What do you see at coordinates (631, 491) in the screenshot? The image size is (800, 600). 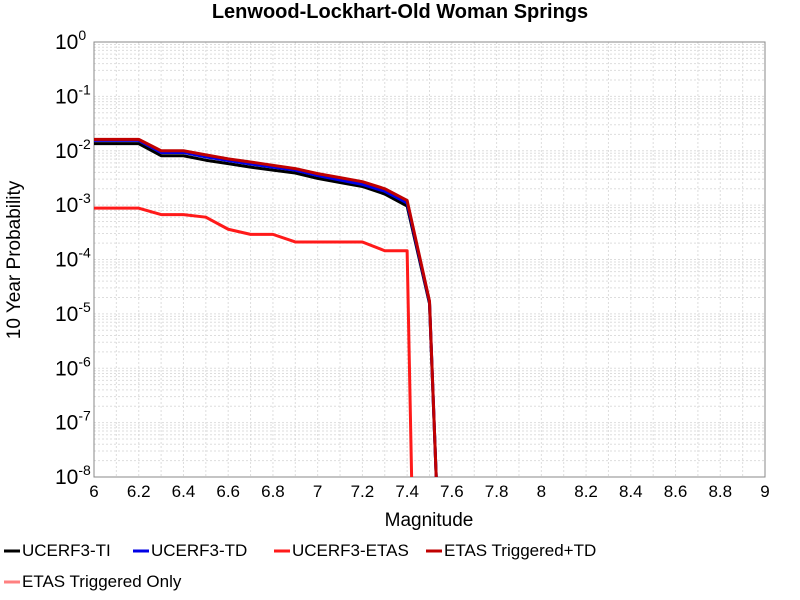 I see `x-tick-label: 8.4` at bounding box center [631, 491].